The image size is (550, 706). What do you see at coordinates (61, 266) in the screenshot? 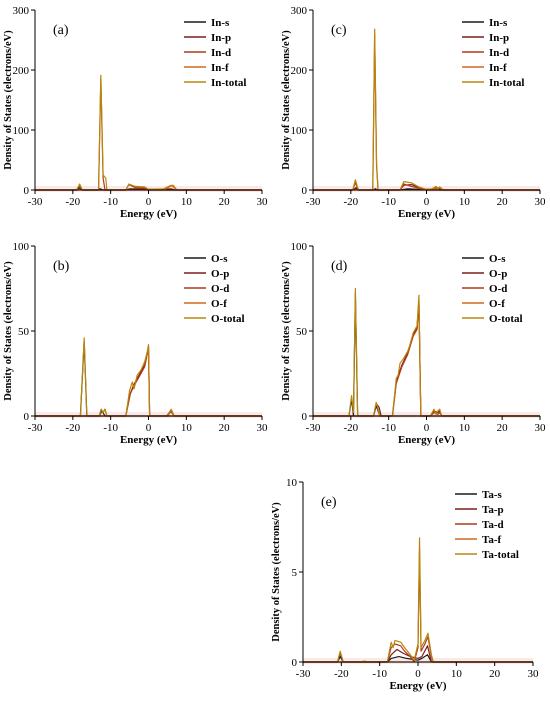
I see `panel-label: (b)` at bounding box center [61, 266].